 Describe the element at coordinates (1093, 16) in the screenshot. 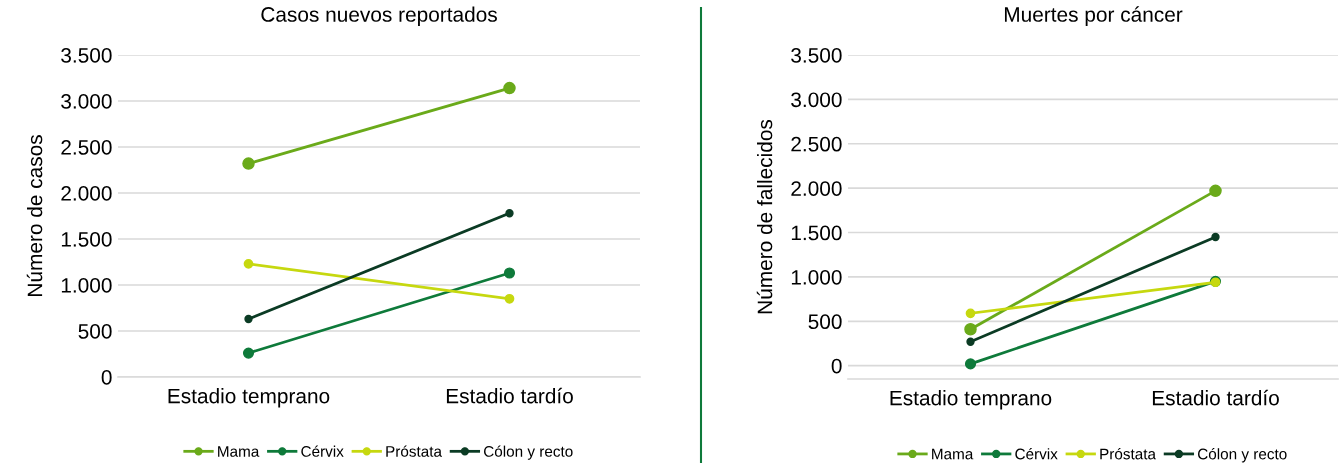

I see `chart-title: Muertes por cáncer` at that location.